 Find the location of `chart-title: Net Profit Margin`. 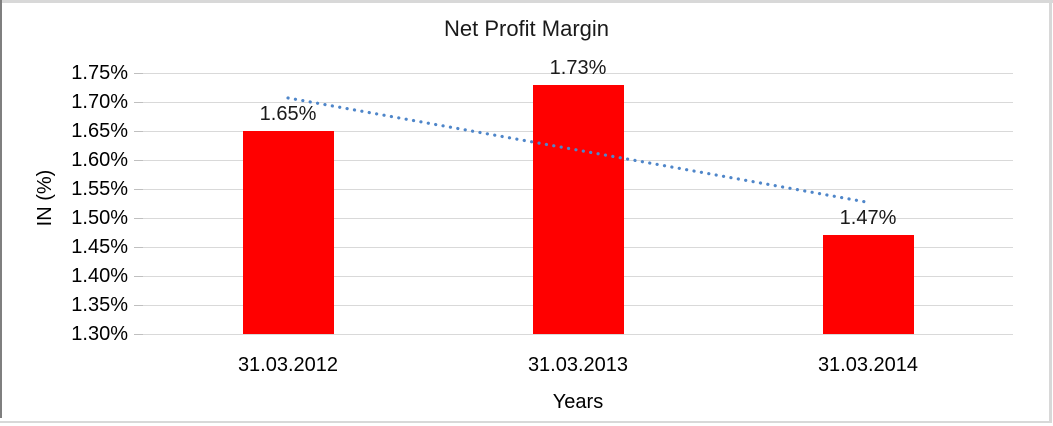

chart-title: Net Profit Margin is located at coordinates (526, 28).